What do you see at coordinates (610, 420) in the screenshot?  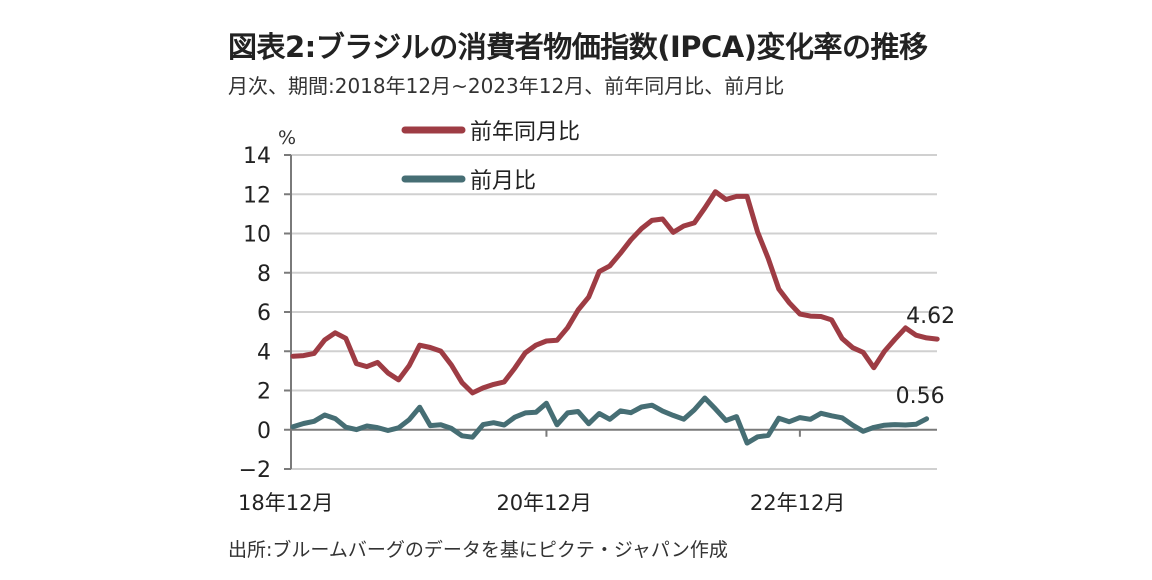 I see `series-line-mom` at bounding box center [610, 420].